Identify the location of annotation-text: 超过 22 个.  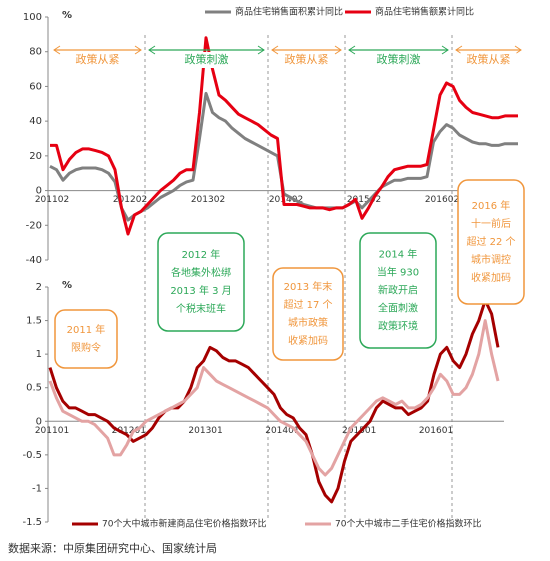
(490, 241).